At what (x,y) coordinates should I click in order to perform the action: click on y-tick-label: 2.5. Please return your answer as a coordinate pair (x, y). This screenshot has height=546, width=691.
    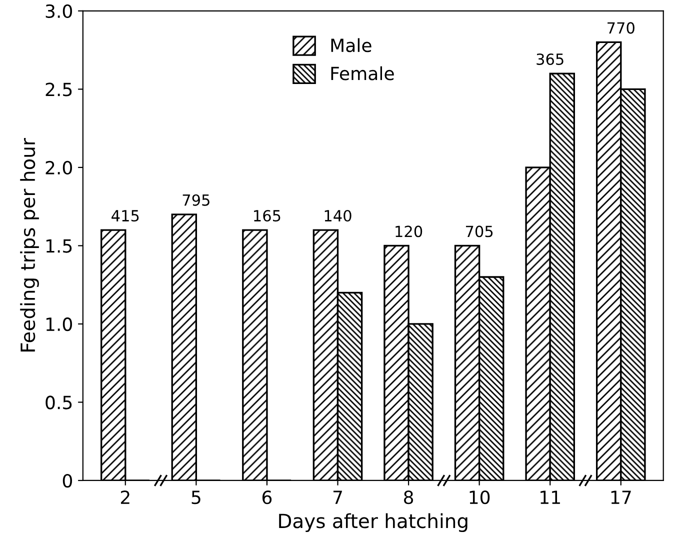
    Looking at the image, I should click on (59, 89).